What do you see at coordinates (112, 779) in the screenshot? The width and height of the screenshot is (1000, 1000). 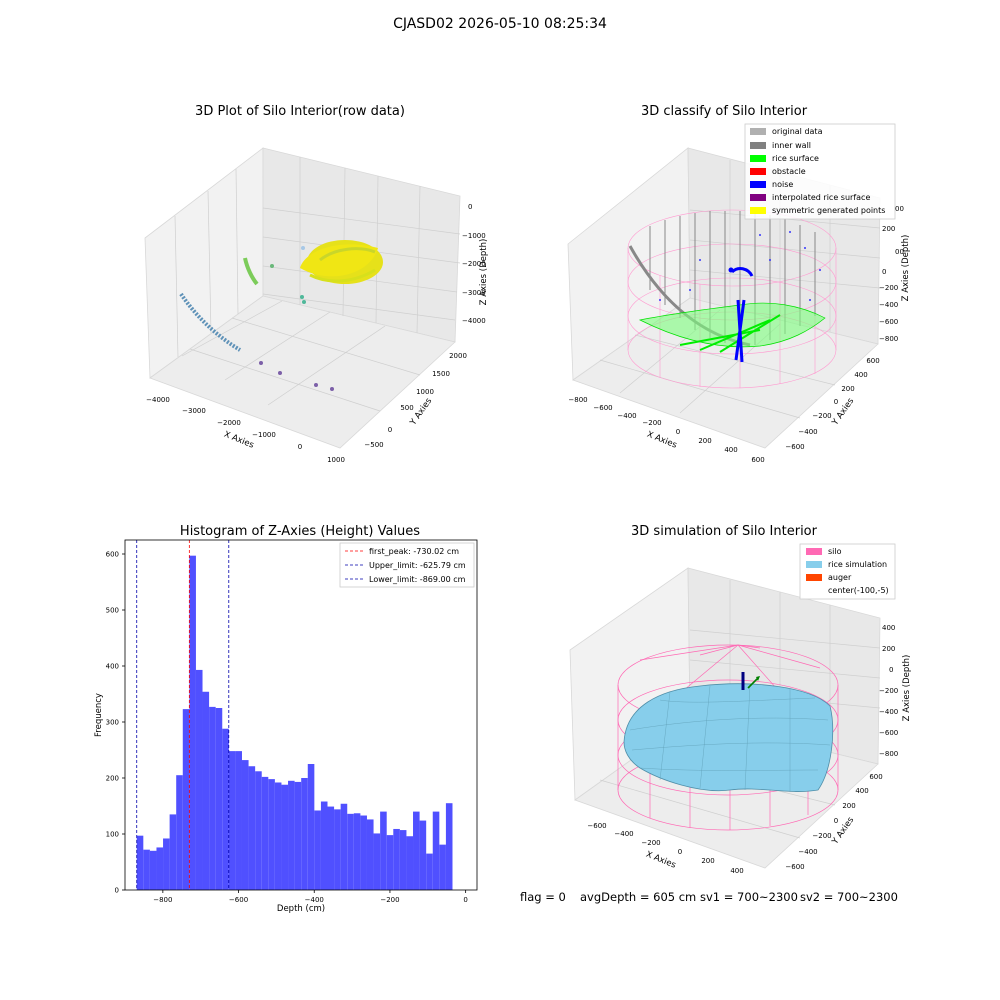 I see `y-tick-label: 200` at bounding box center [112, 779].